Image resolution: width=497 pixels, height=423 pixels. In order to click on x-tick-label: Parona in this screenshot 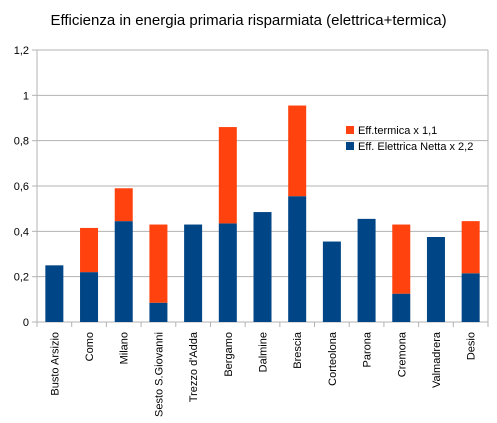, I will do `click(368, 349)`.